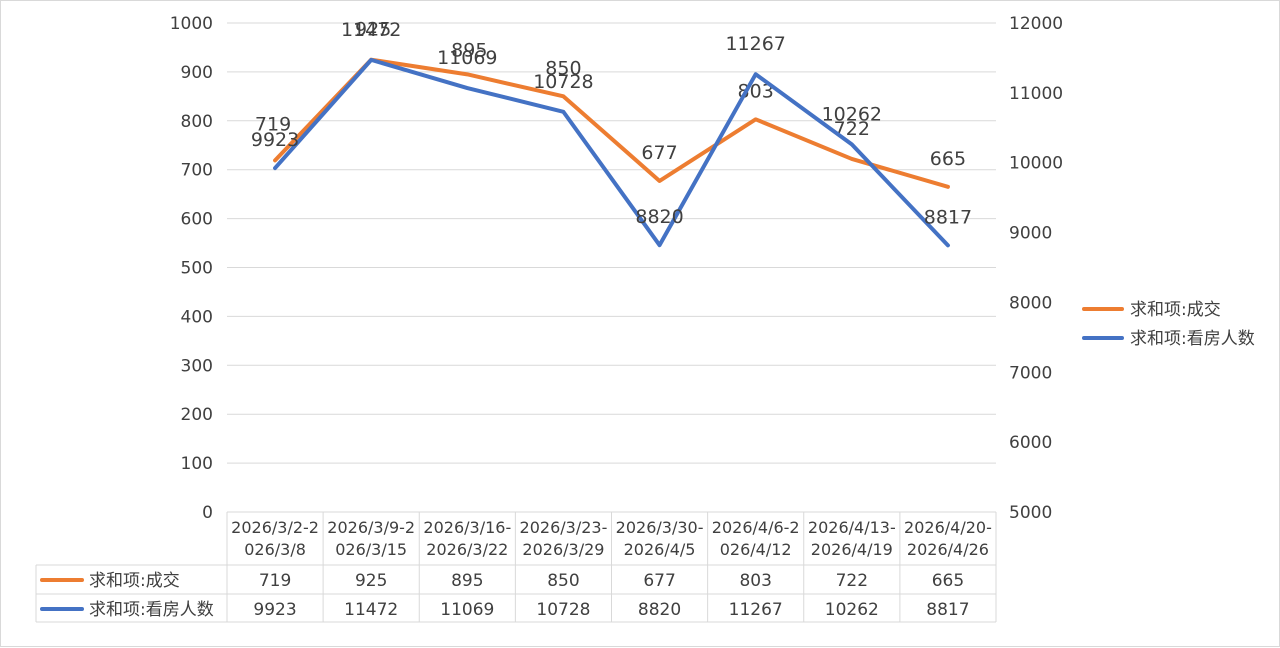 The image size is (1280, 648). What do you see at coordinates (852, 527) in the screenshot?
I see `category-label: 2026/4/13-` at bounding box center [852, 527].